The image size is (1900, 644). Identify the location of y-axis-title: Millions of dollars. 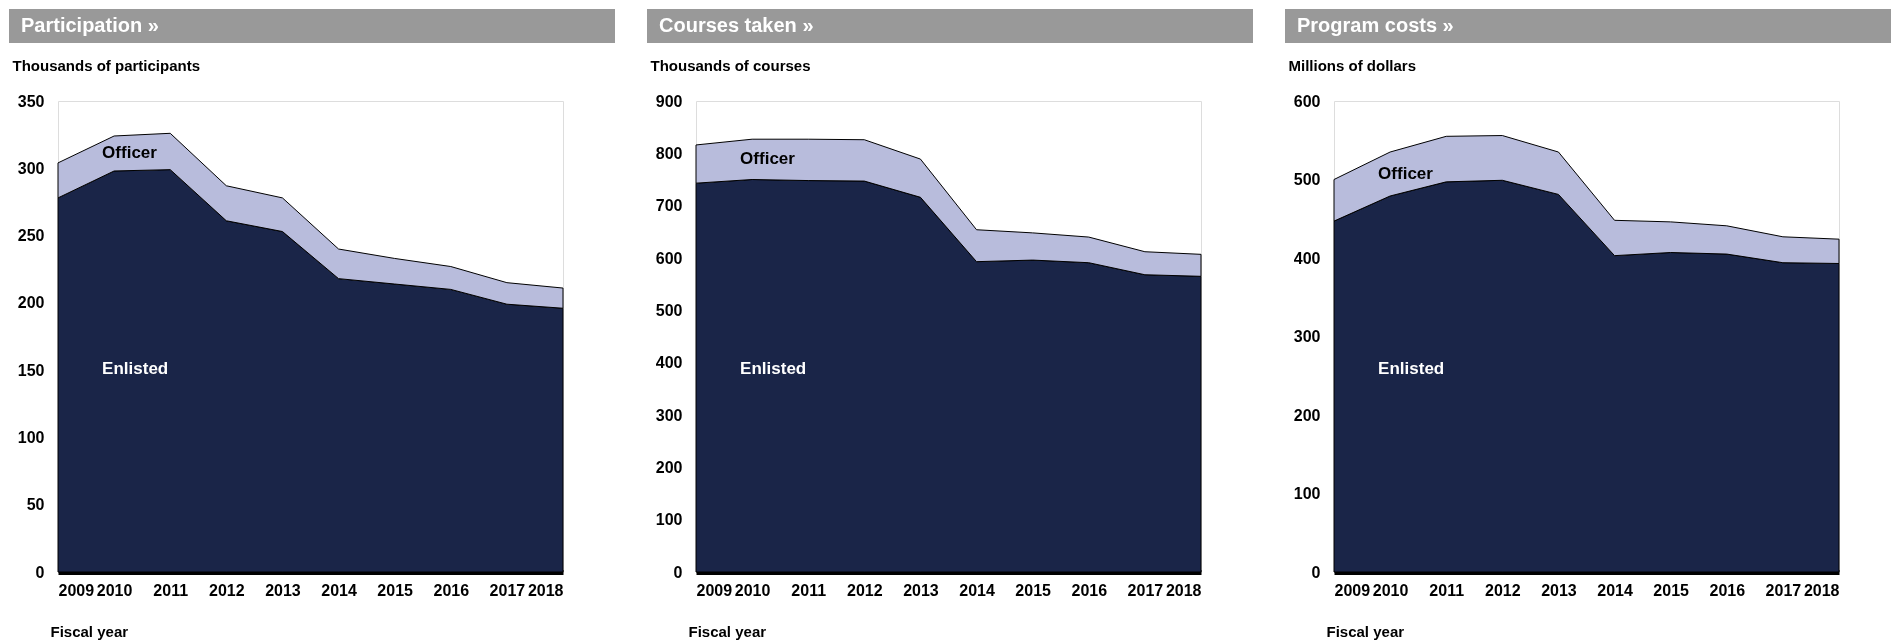
(1352, 65).